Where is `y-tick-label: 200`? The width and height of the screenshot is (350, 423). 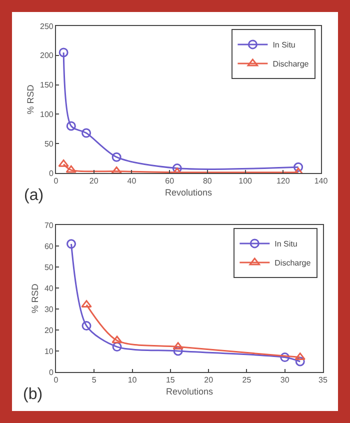
y-tick-label: 200 is located at coordinates (47, 55).